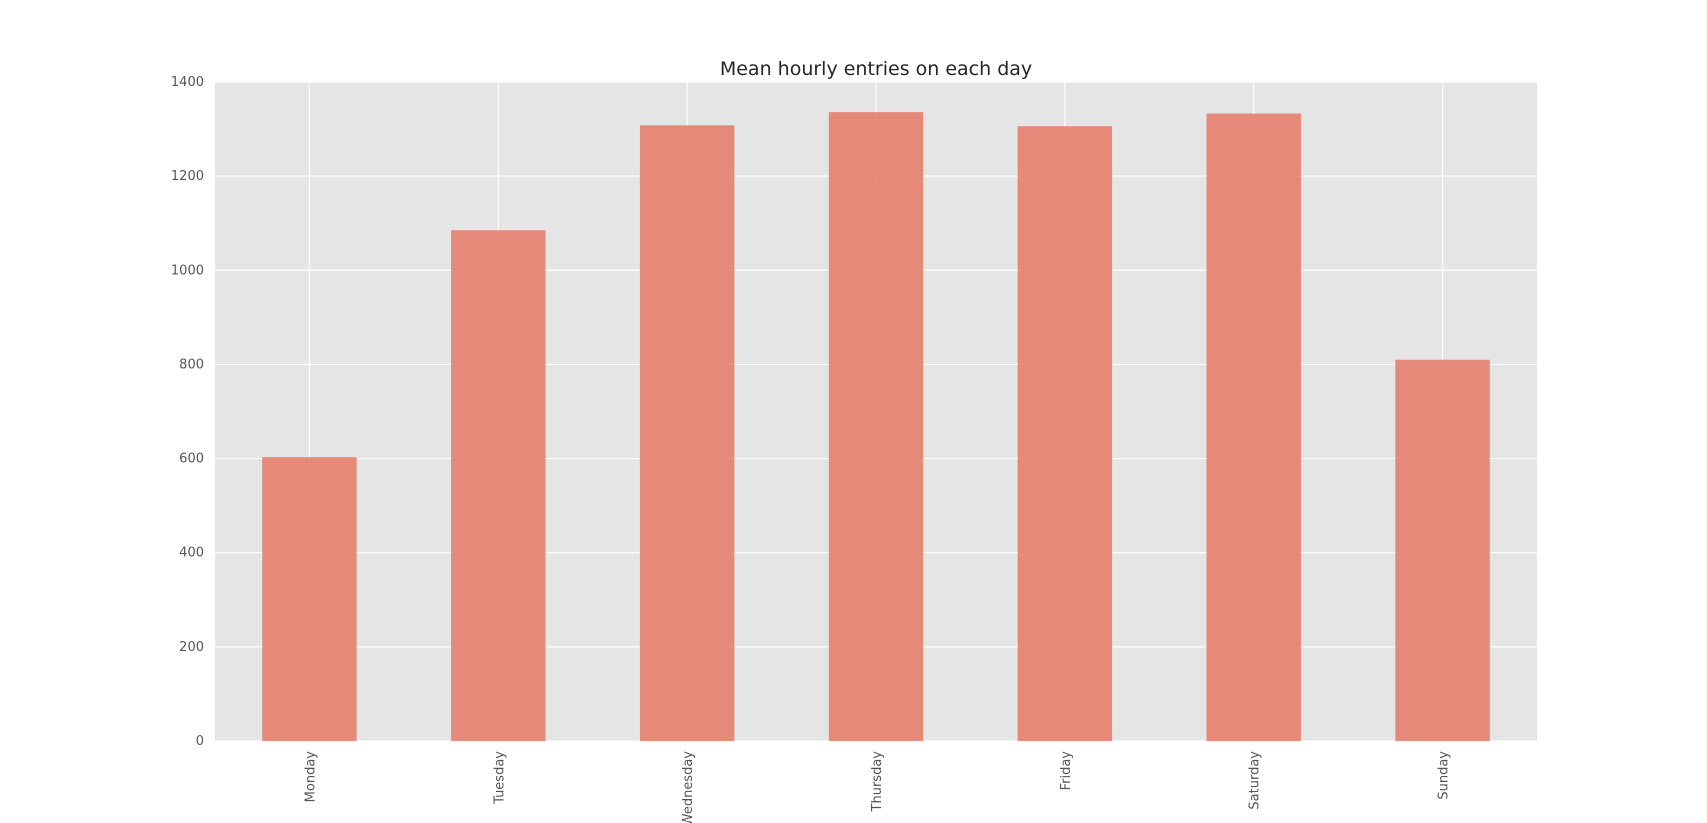  What do you see at coordinates (191, 459) in the screenshot?
I see `y-tick-label: 600` at bounding box center [191, 459].